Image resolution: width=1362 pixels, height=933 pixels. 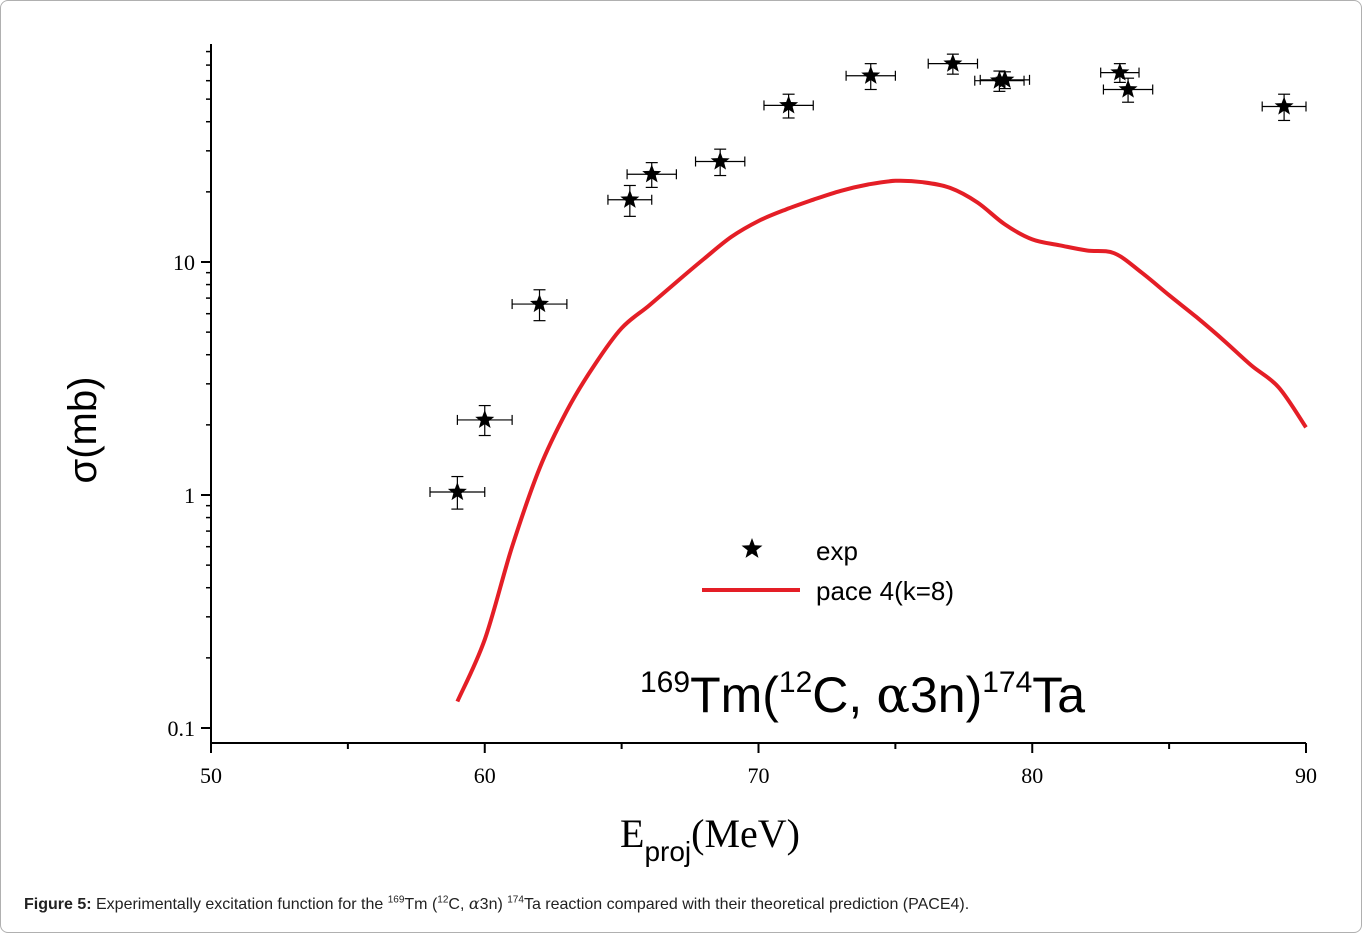 What do you see at coordinates (189, 495) in the screenshot?
I see `y-tick-label: 1` at bounding box center [189, 495].